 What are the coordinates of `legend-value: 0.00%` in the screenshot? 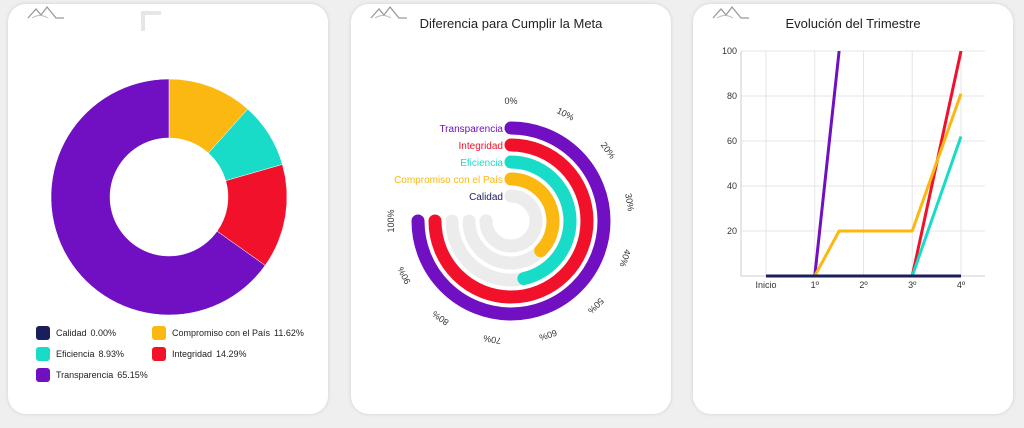 It's located at (103, 333).